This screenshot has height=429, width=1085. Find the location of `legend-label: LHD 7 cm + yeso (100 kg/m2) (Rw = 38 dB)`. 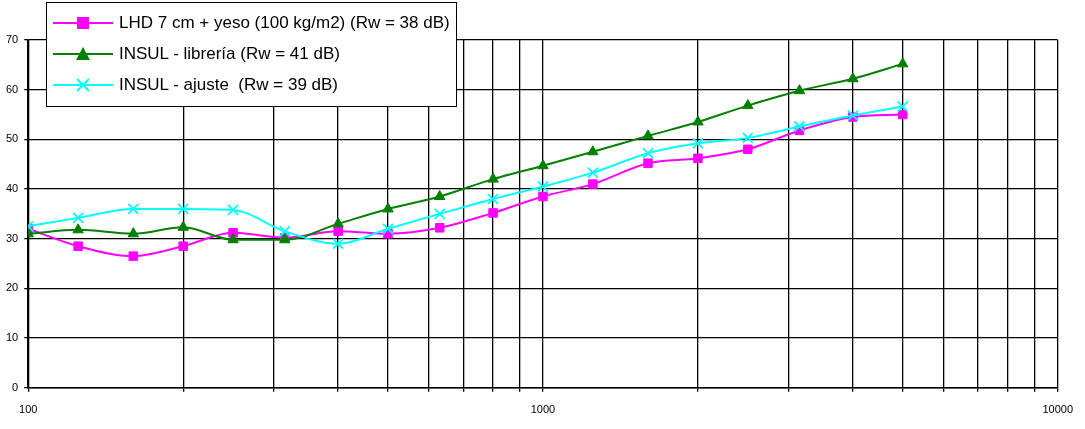

legend-label: LHD 7 cm + yeso (100 kg/m2) (Rw = 38 dB) is located at coordinates (284, 22).